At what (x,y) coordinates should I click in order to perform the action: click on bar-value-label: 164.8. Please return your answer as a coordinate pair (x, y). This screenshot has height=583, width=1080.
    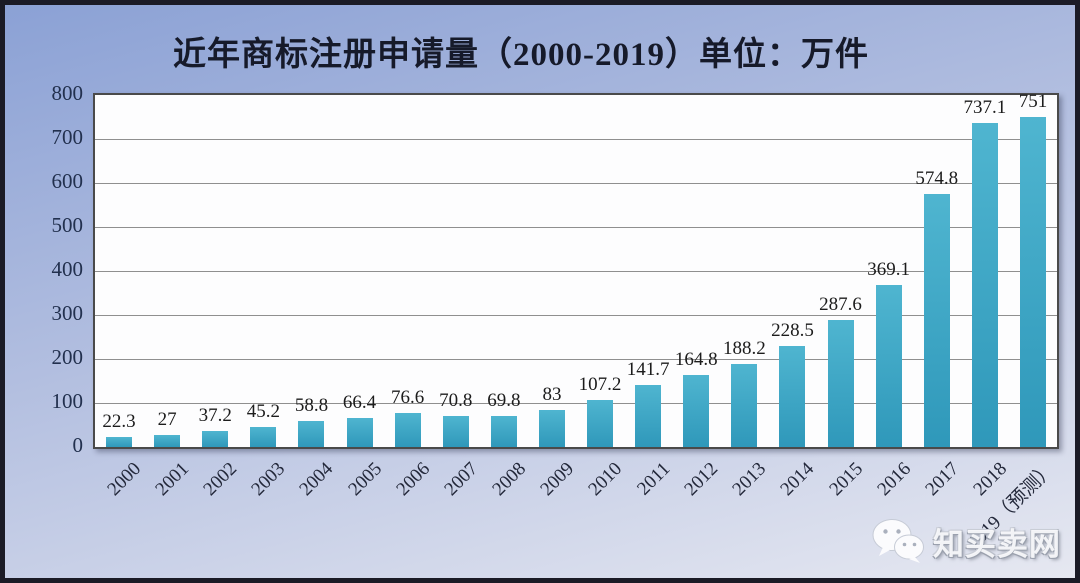
    Looking at the image, I should click on (696, 359).